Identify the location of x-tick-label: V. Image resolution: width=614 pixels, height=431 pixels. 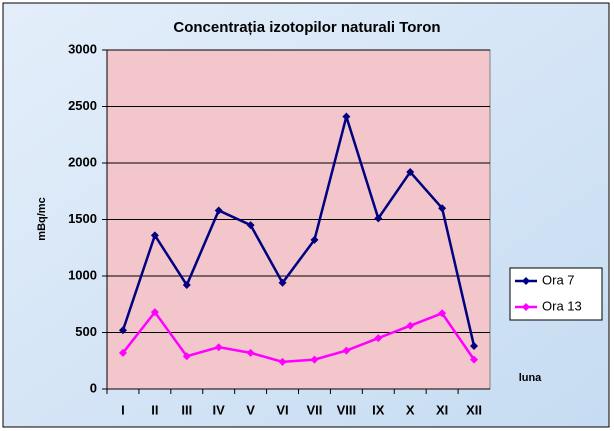
(250, 409).